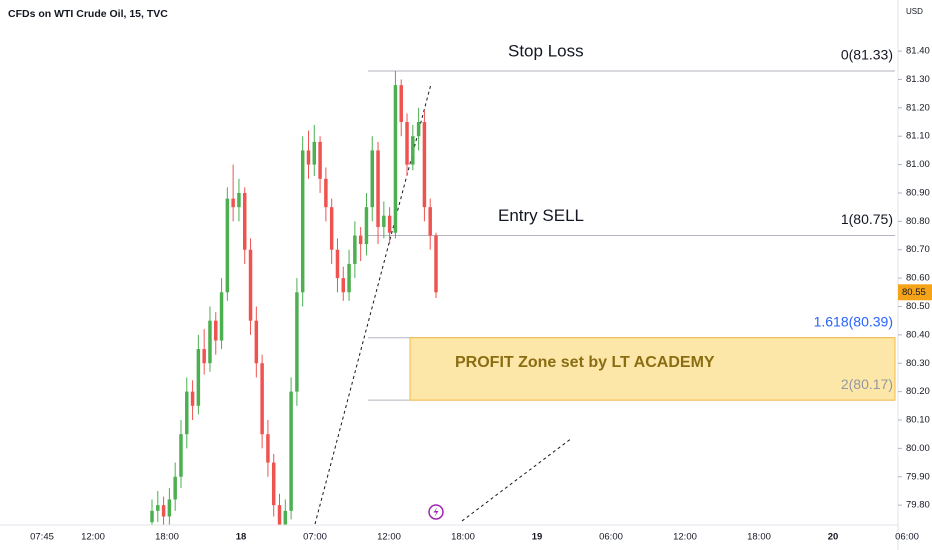  I want to click on fib-level-text: Stop Loss, so click(546, 50).